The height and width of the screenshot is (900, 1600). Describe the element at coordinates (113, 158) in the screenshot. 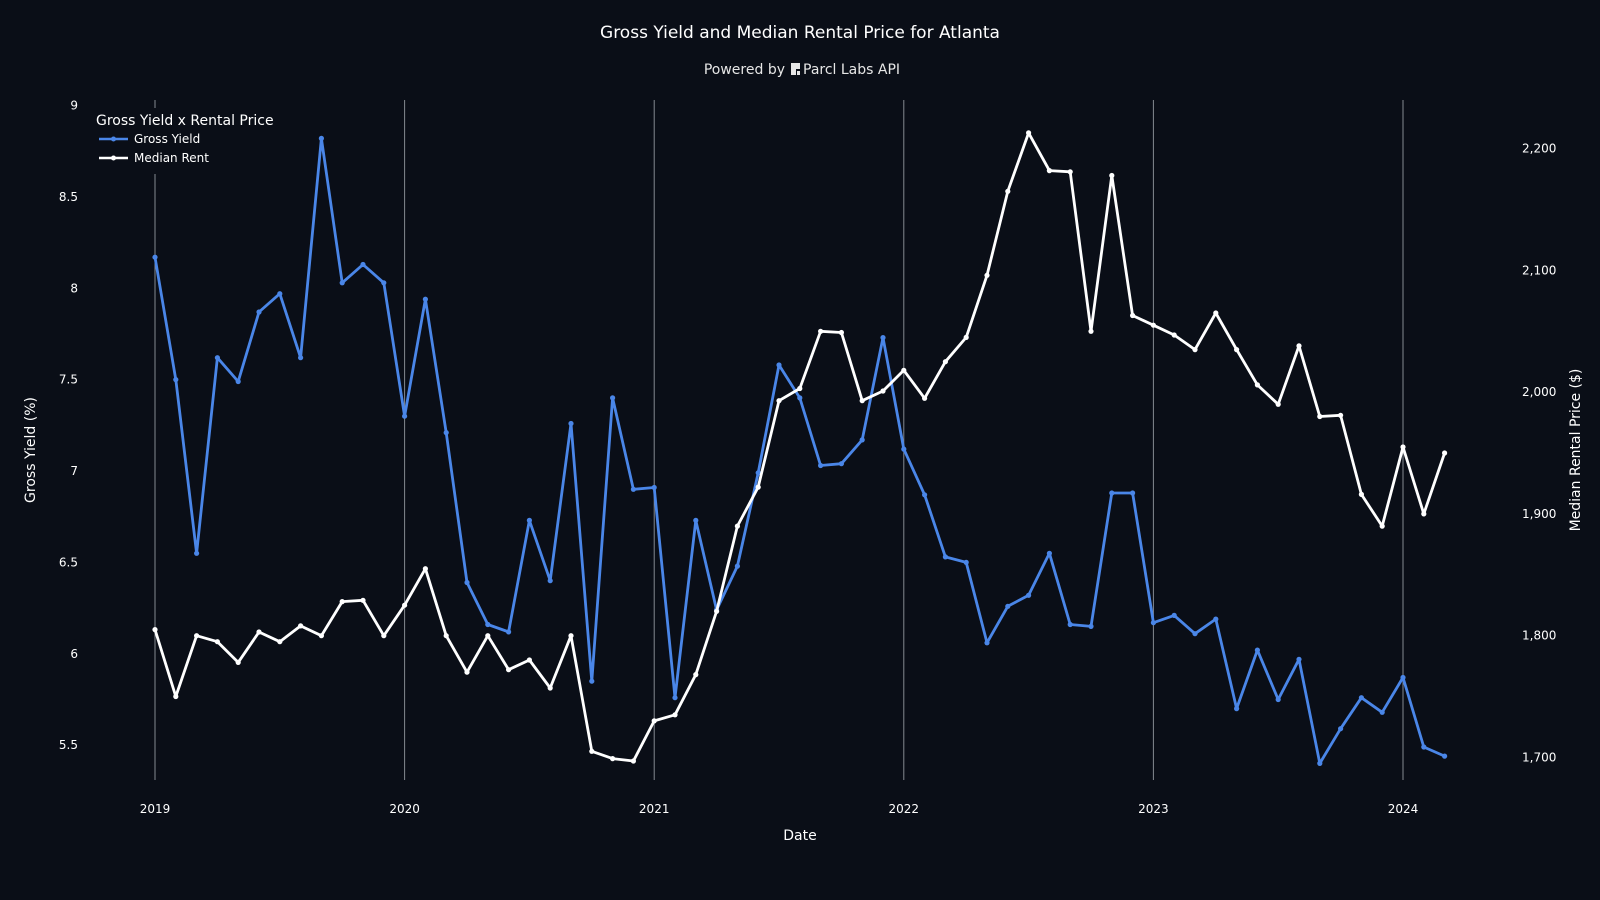

I see `legend-marker-median-rent` at that location.